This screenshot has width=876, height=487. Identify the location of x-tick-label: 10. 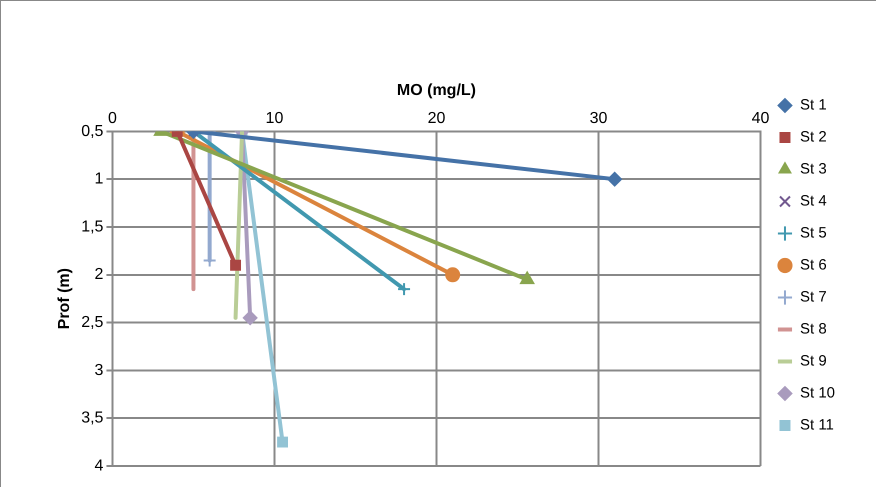
(275, 119).